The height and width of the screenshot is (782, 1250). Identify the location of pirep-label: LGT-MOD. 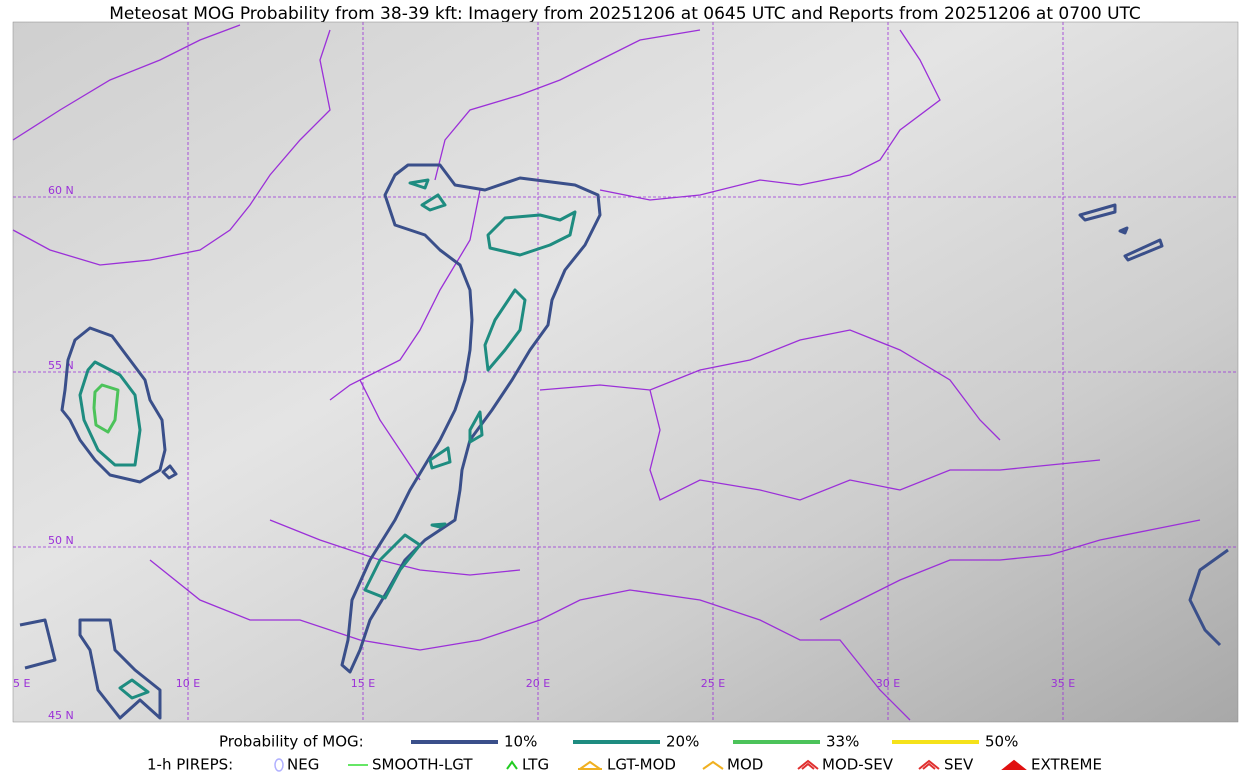
(641, 765).